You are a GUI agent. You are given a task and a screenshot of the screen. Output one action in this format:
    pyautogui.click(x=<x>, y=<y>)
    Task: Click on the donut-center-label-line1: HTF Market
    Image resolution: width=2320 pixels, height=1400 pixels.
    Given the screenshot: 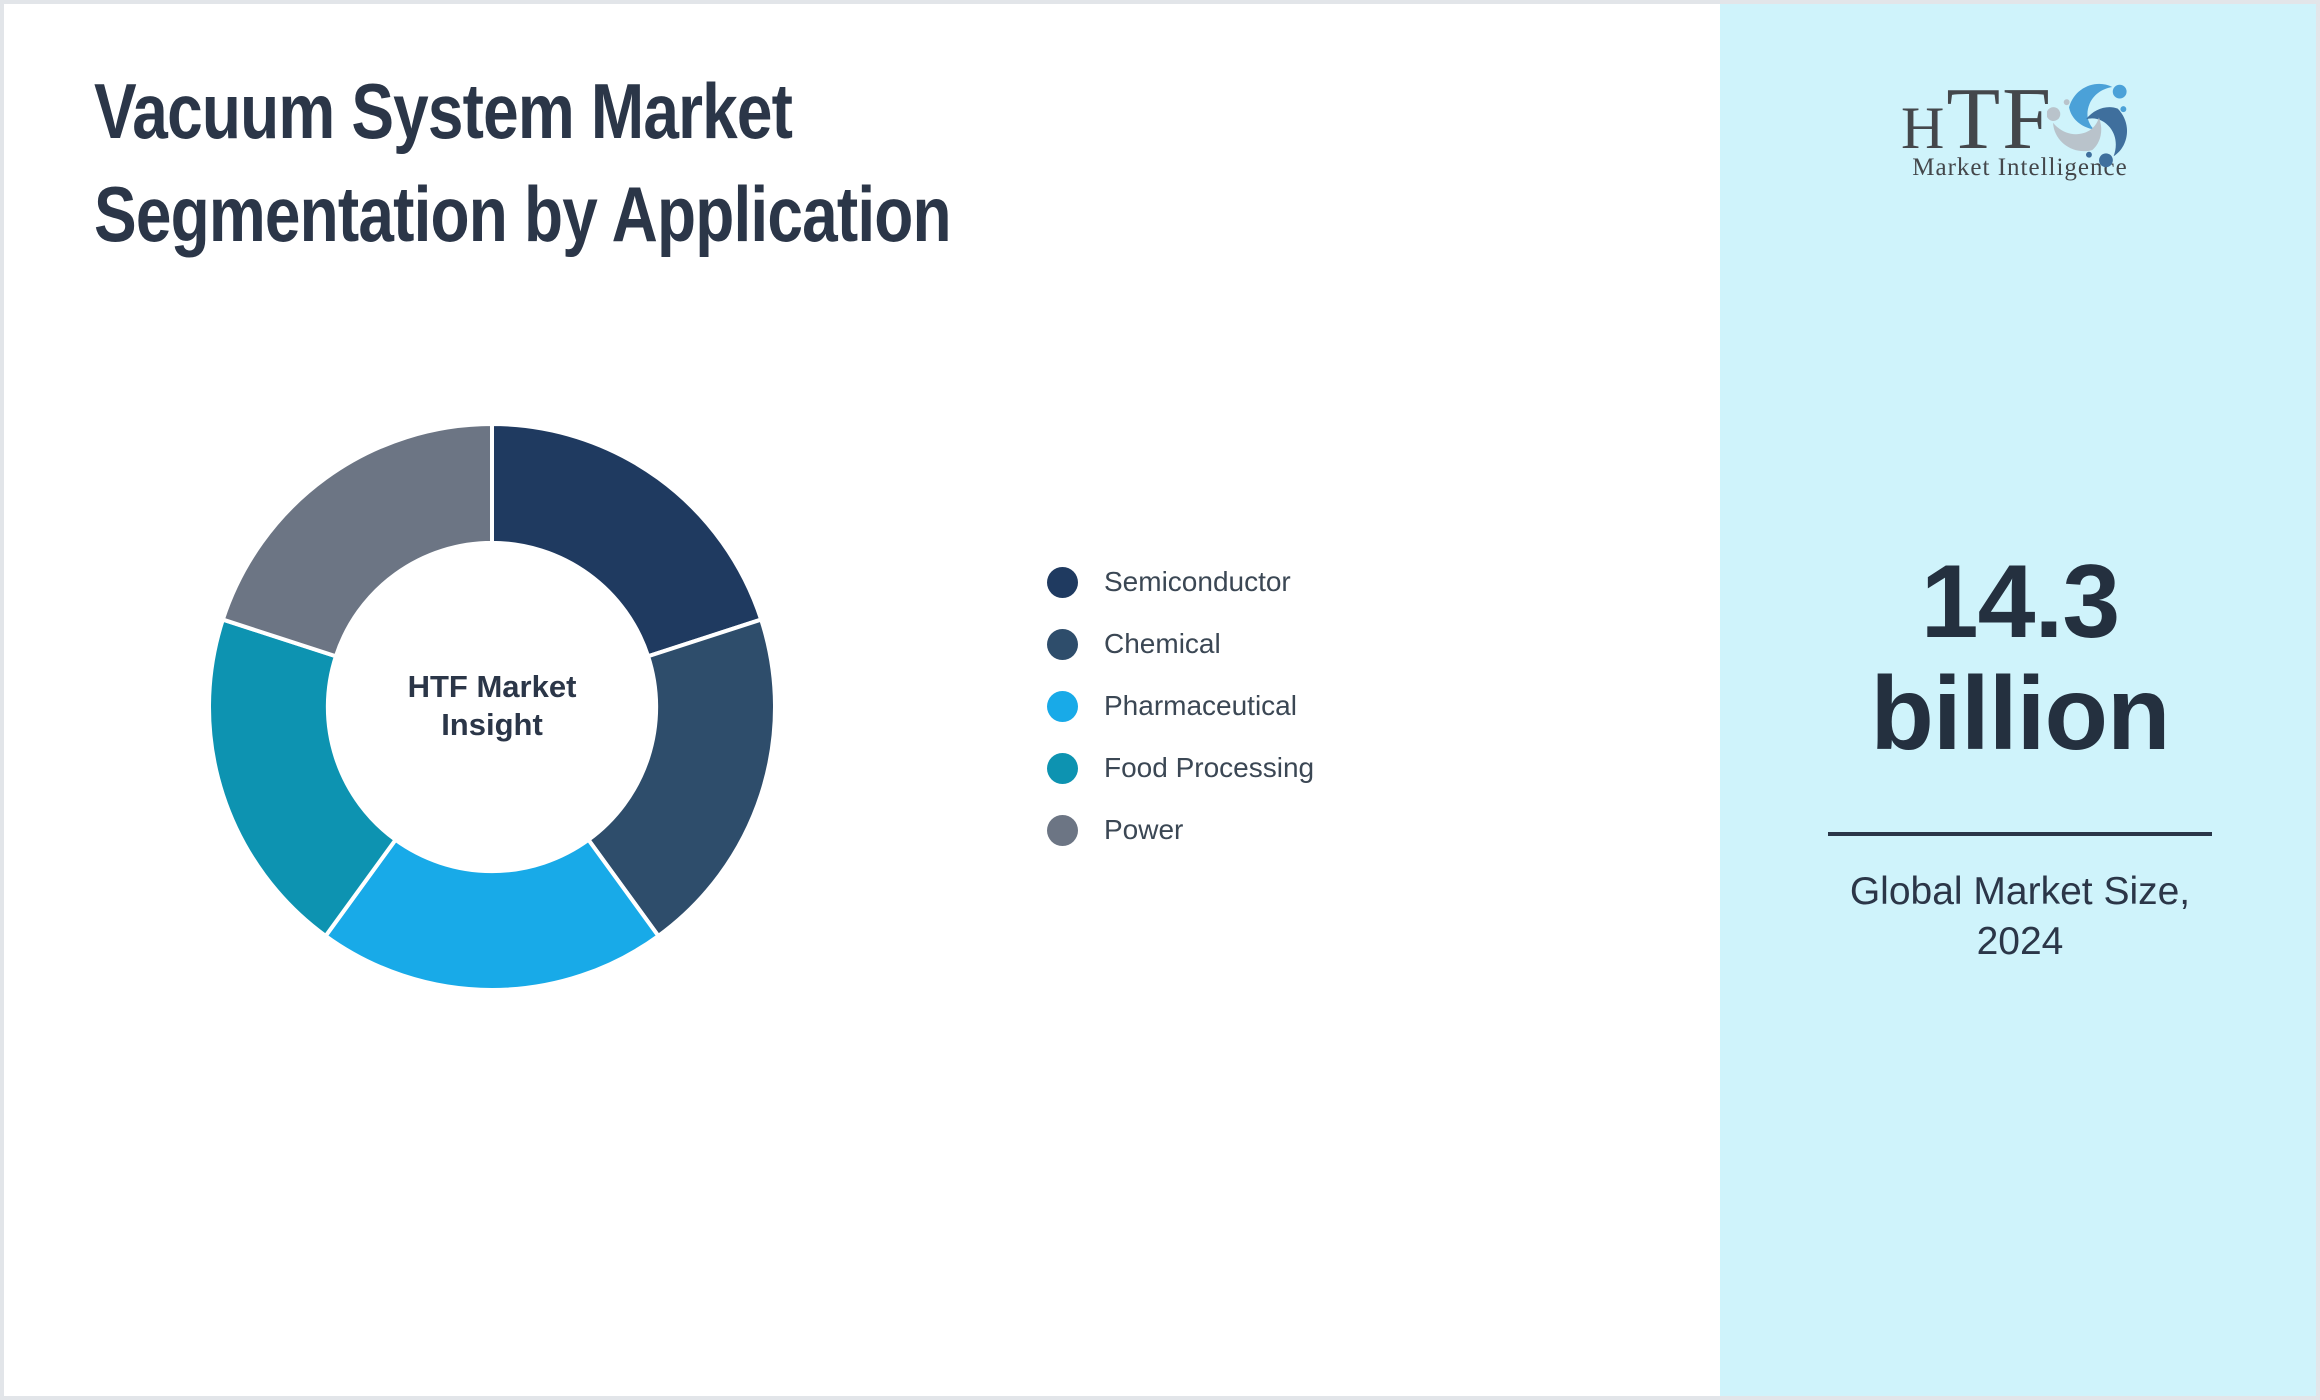 What is the action you would take?
    pyautogui.click(x=492, y=686)
    